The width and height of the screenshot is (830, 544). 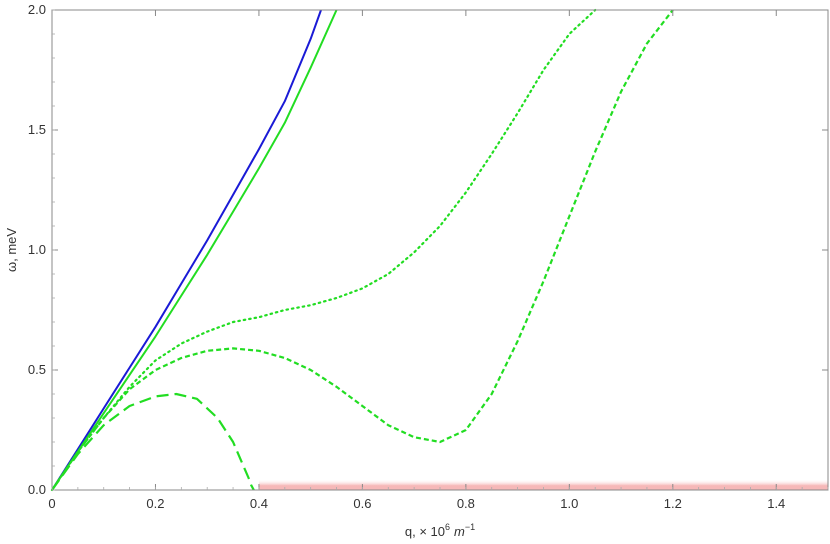 I want to click on y-tick-label: 1.0, so click(x=37, y=249).